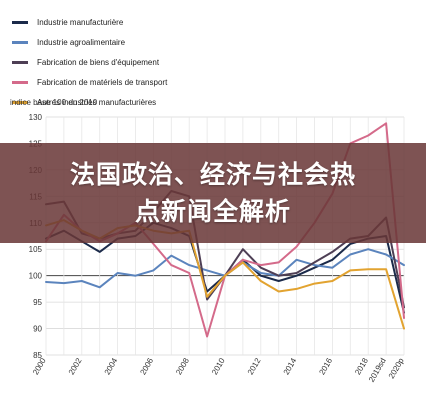 The width and height of the screenshot is (426, 400). Describe the element at coordinates (81, 42) in the screenshot. I see `legend-label: Industrie agroalimentaire` at that location.